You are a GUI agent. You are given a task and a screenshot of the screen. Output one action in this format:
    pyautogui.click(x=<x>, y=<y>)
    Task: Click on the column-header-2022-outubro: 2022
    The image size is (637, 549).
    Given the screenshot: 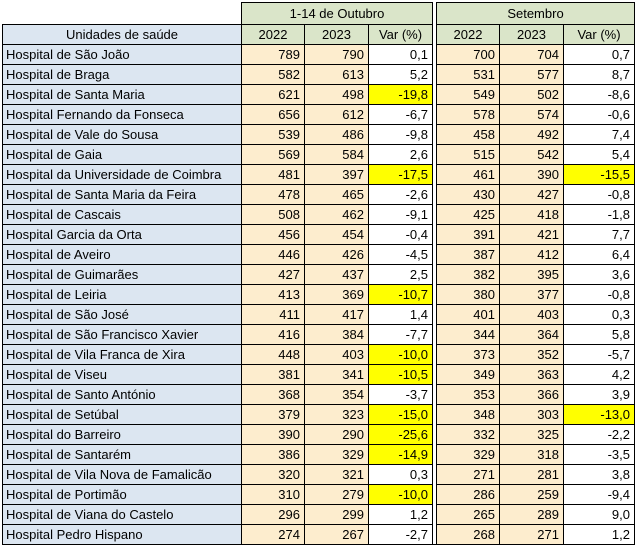 What is the action you would take?
    pyautogui.click(x=273, y=34)
    